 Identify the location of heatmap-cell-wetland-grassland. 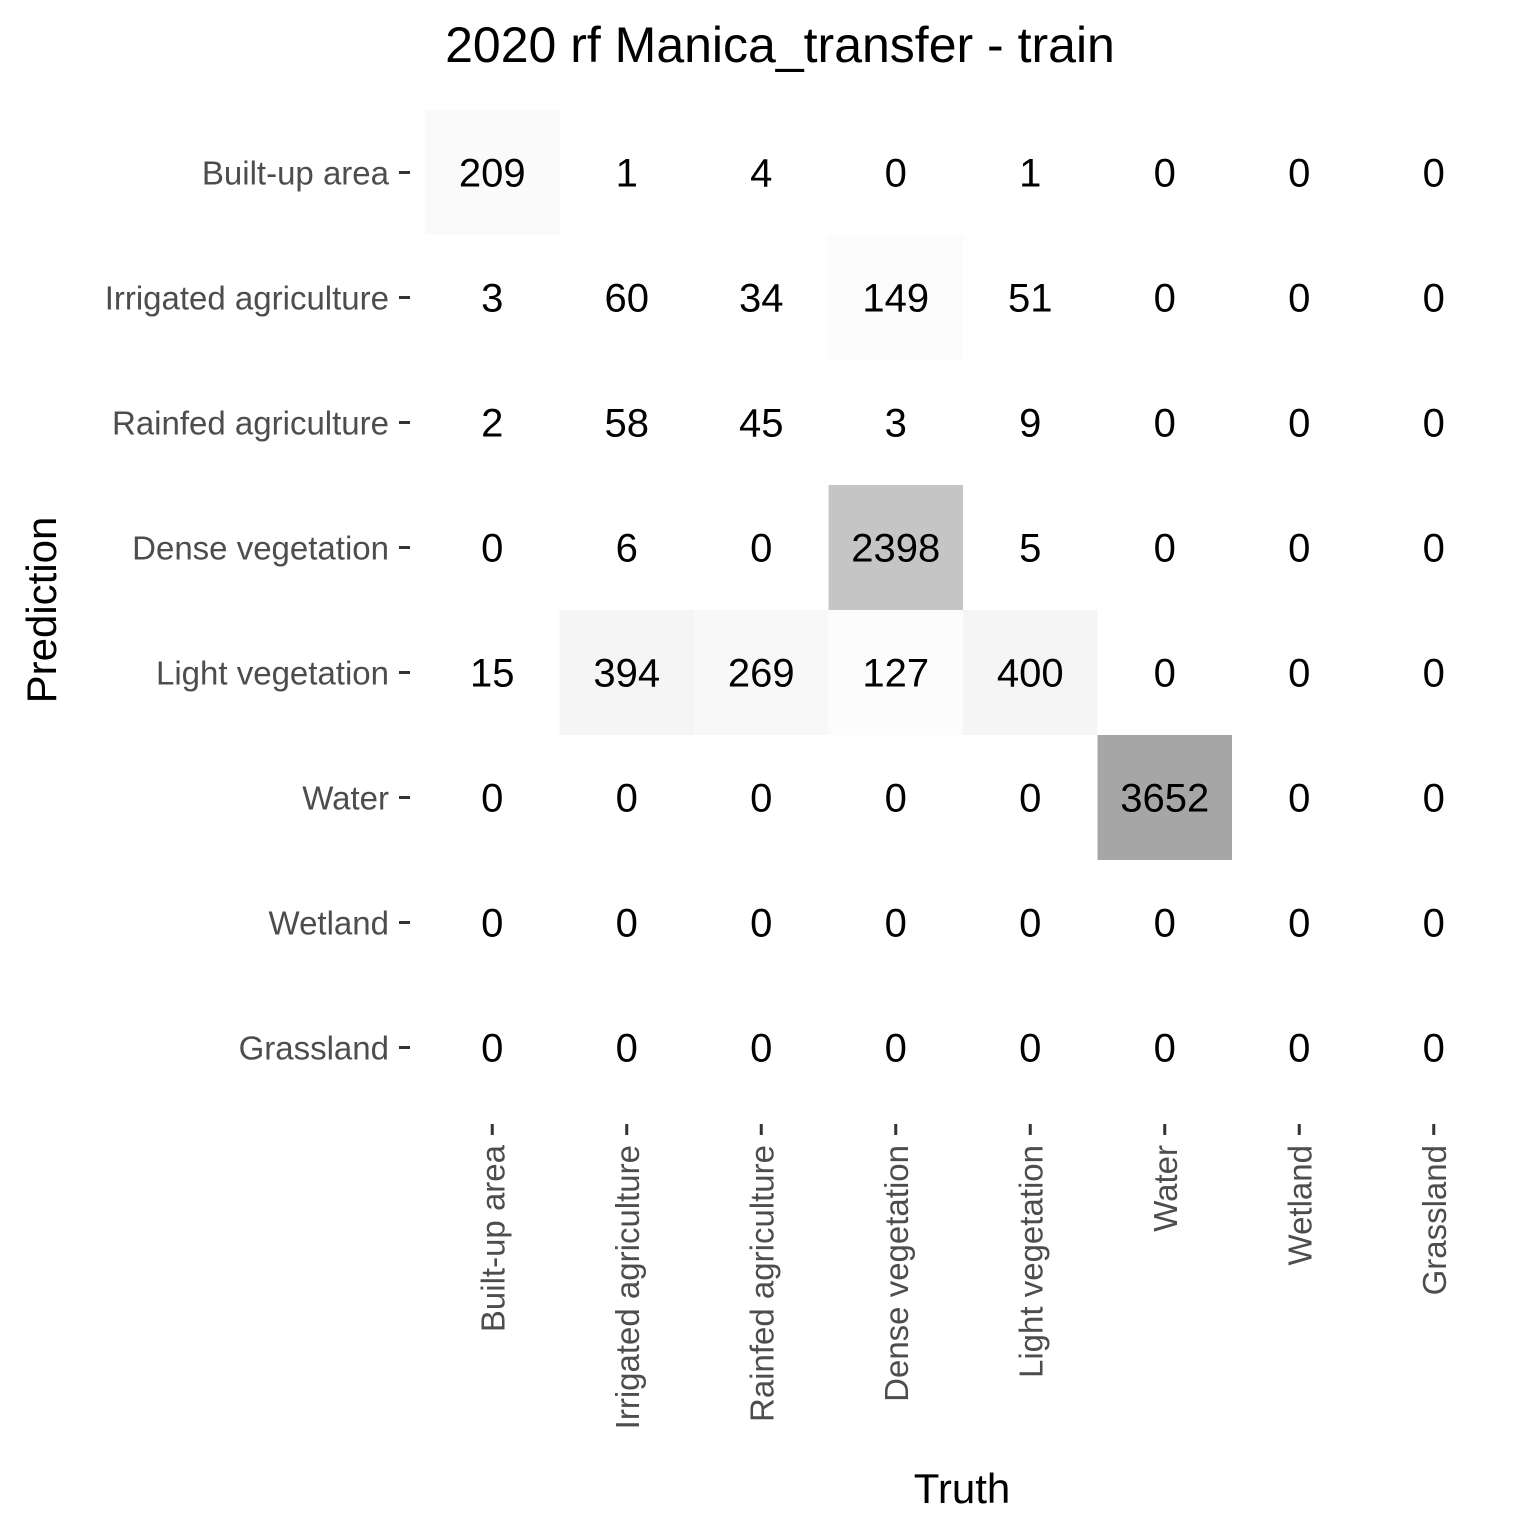
(1434, 923).